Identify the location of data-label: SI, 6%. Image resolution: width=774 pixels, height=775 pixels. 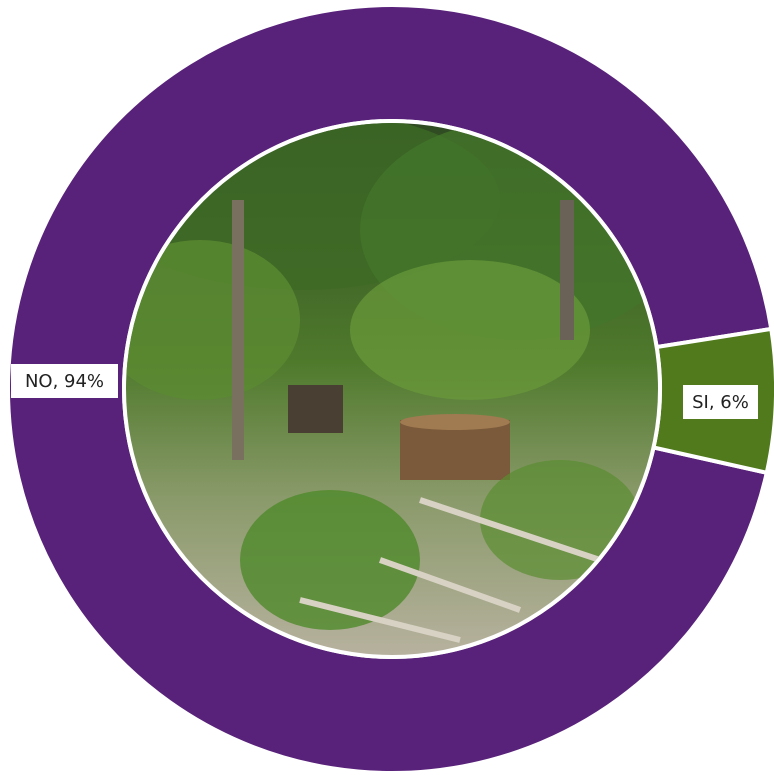
(720, 402).